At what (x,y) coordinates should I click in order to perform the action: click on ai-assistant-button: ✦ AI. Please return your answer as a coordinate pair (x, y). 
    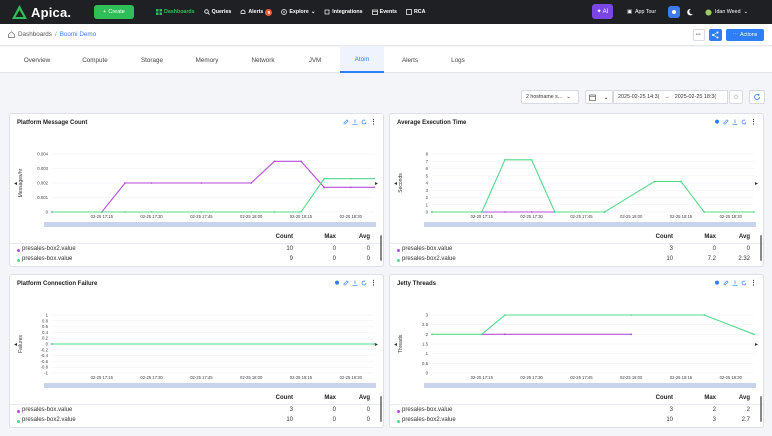
    Looking at the image, I should click on (602, 11).